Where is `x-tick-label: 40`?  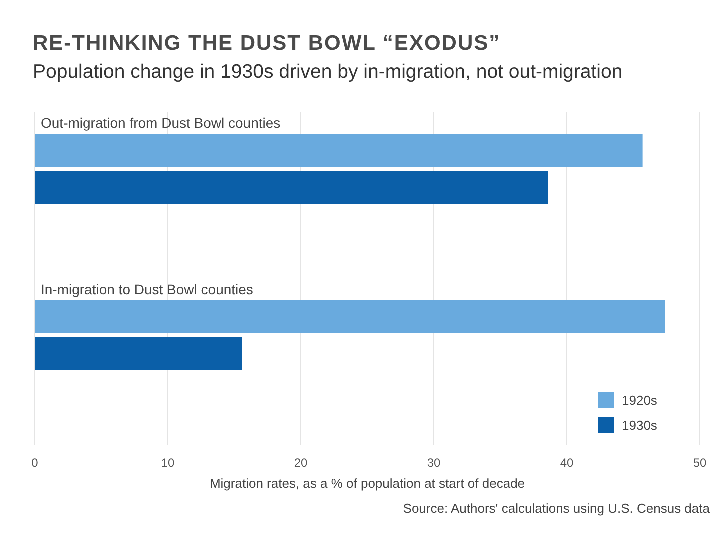
x-tick-label: 40 is located at coordinates (567, 463).